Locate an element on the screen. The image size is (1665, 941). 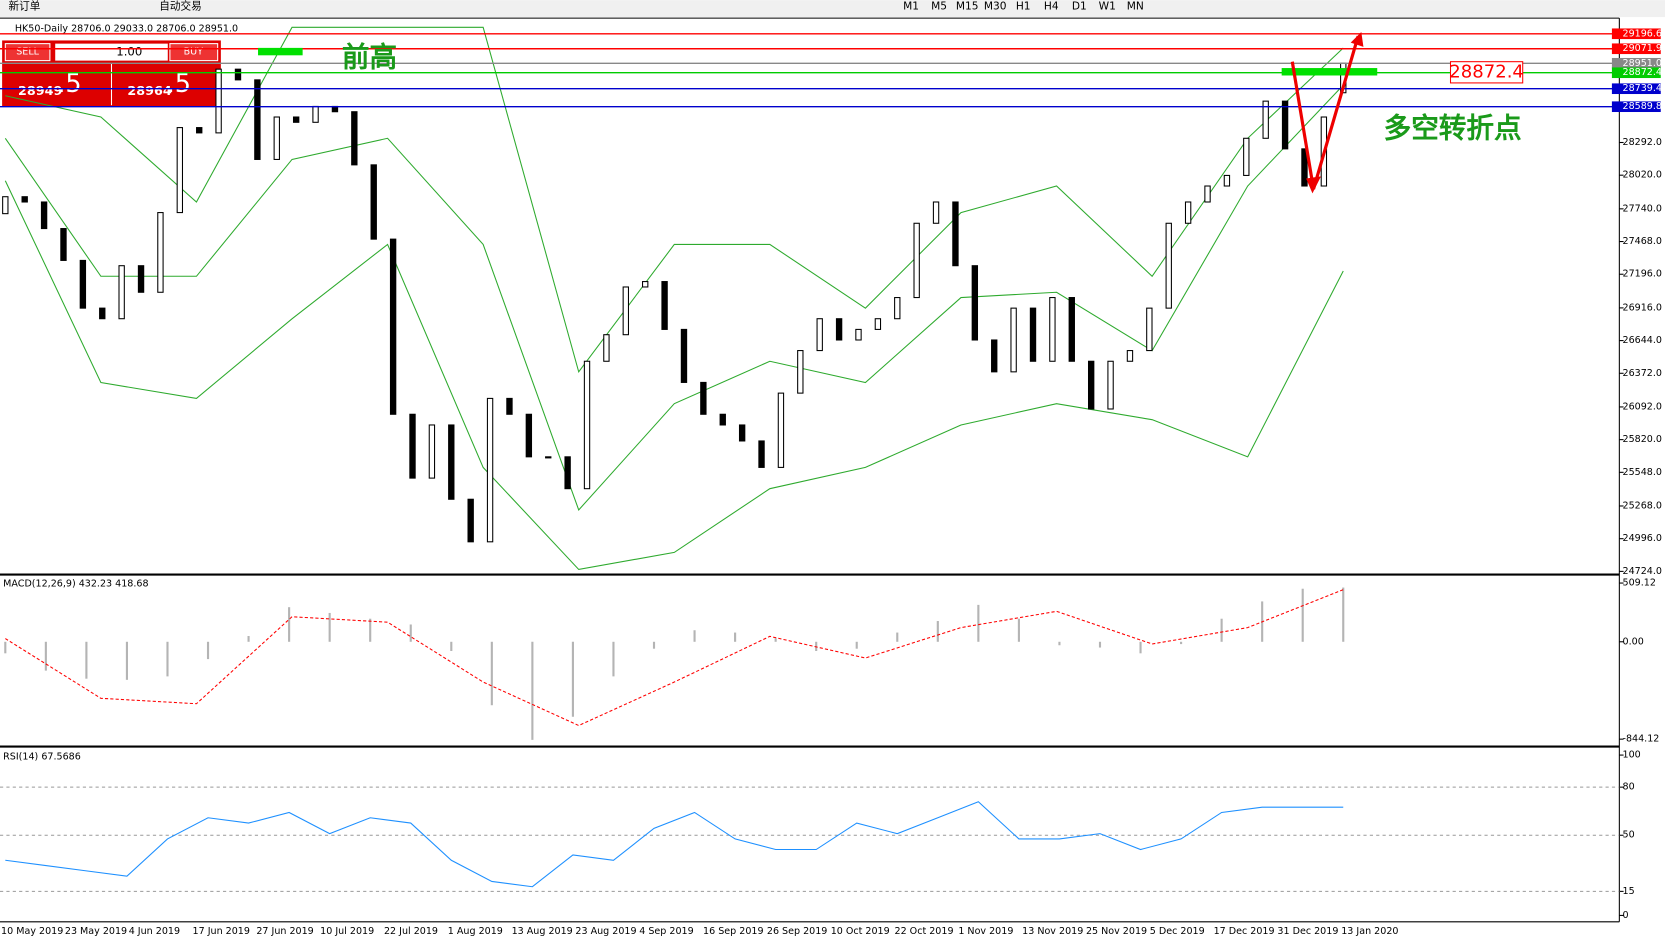
macd-signal is located at coordinates (674, 658).